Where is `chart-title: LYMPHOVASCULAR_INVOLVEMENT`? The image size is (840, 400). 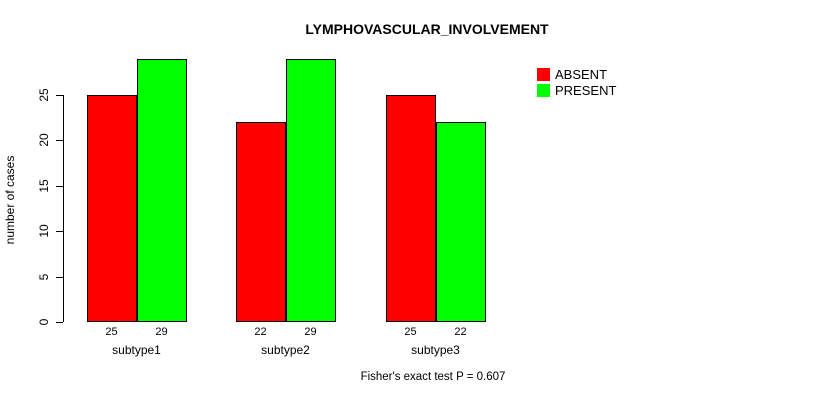
chart-title: LYMPHOVASCULAR_INVOLVEMENT is located at coordinates (427, 29).